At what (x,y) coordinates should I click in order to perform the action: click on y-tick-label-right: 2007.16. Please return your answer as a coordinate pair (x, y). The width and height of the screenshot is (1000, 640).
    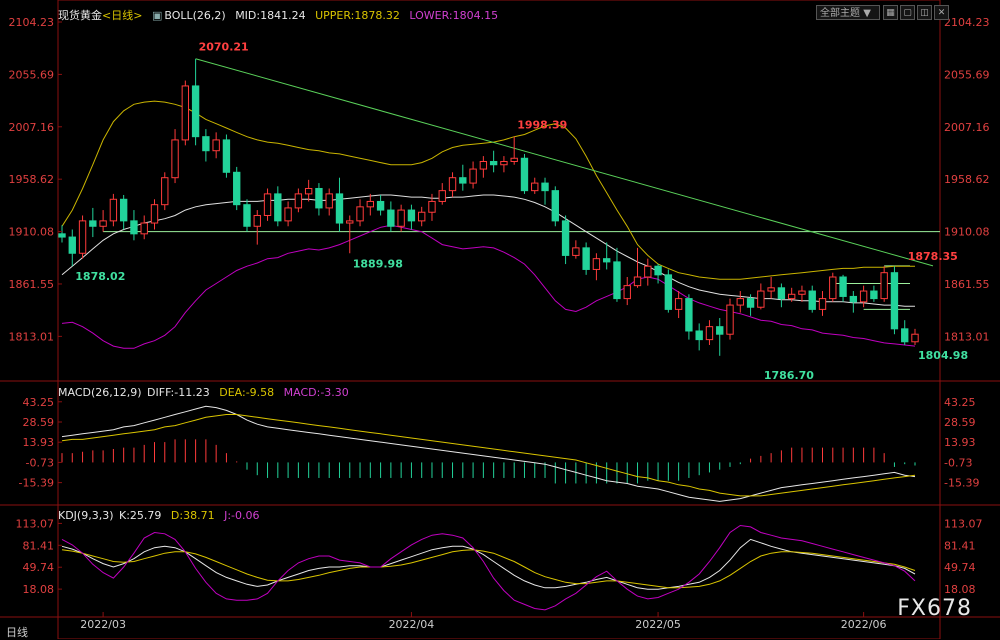
    Looking at the image, I should click on (967, 127).